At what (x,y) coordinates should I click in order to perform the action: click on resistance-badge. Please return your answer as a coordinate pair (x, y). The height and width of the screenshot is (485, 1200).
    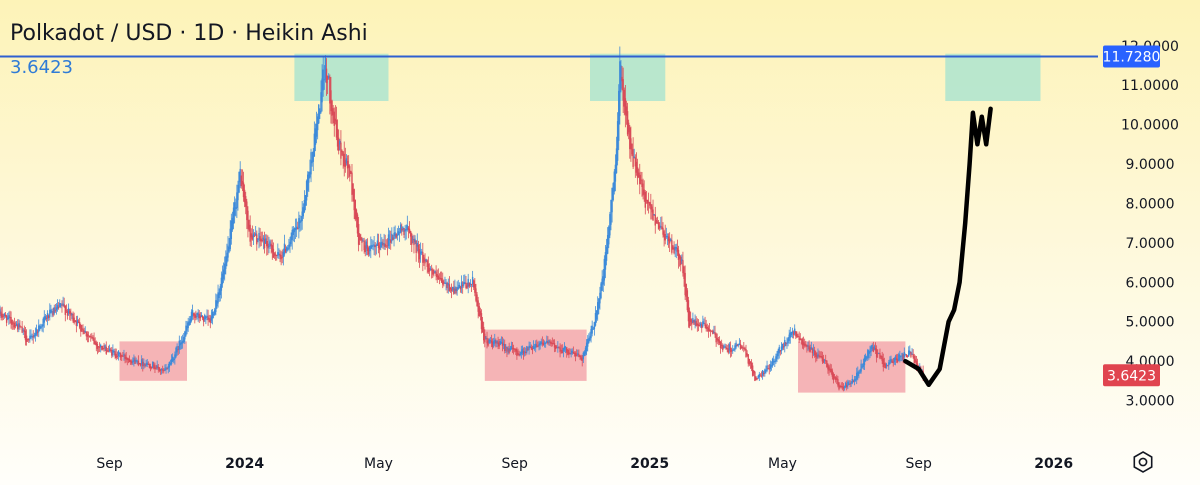
    Looking at the image, I should click on (1131, 56).